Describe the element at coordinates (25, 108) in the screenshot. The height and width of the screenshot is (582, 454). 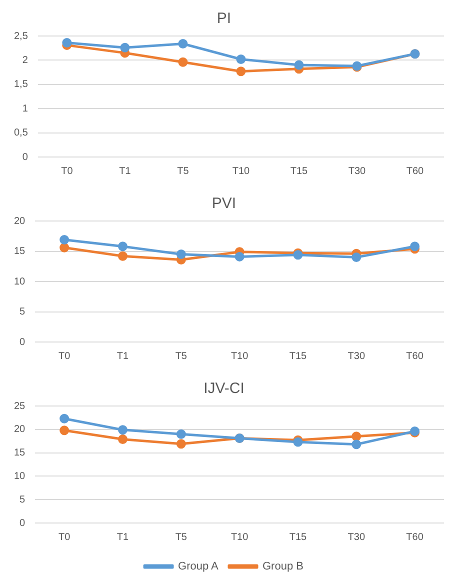
I see `y-tick-label: 1` at that location.